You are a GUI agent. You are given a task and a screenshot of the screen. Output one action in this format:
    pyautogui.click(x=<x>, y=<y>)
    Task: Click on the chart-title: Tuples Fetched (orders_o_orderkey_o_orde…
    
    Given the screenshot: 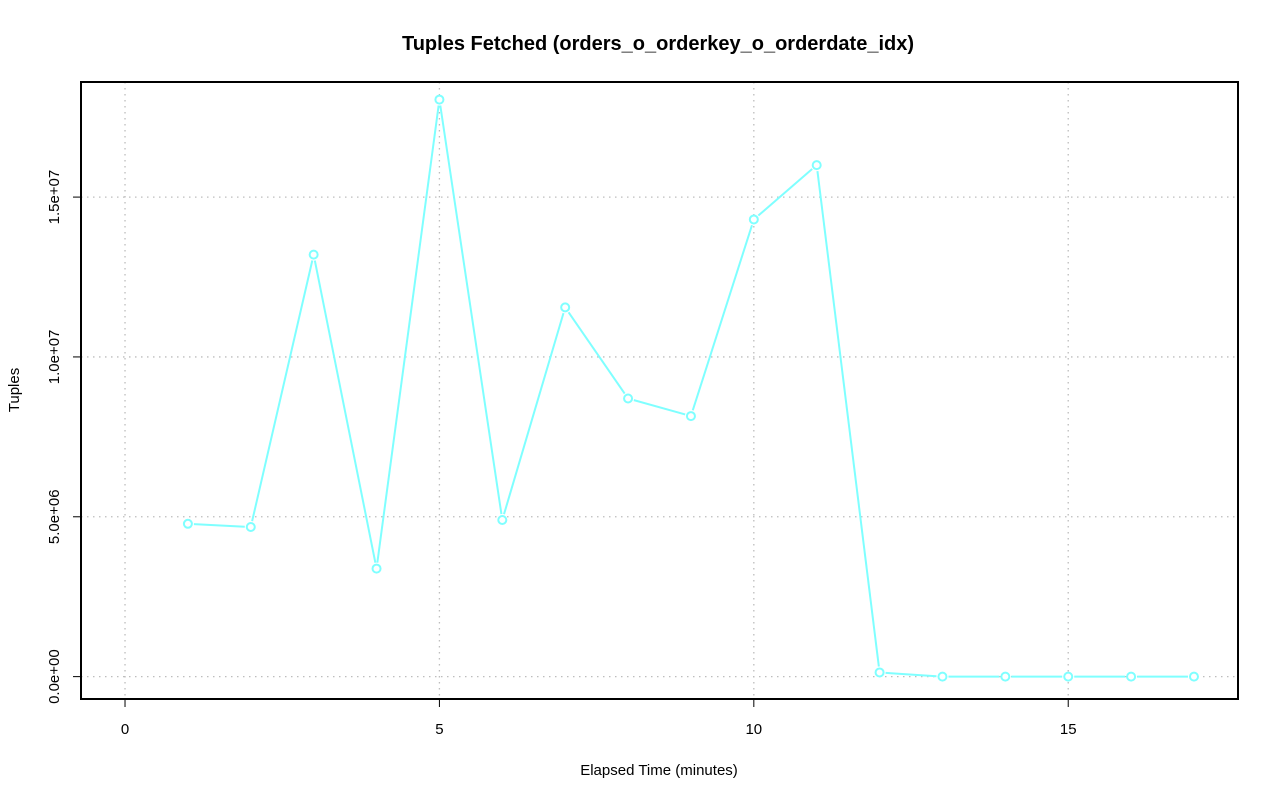 What is the action you would take?
    pyautogui.click(x=658, y=44)
    